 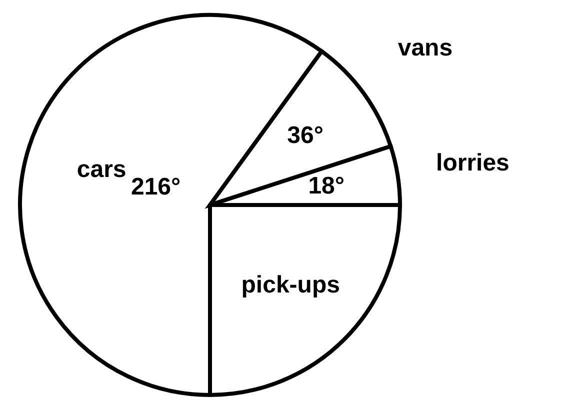 I want to click on slice-label: cars, so click(x=101, y=169).